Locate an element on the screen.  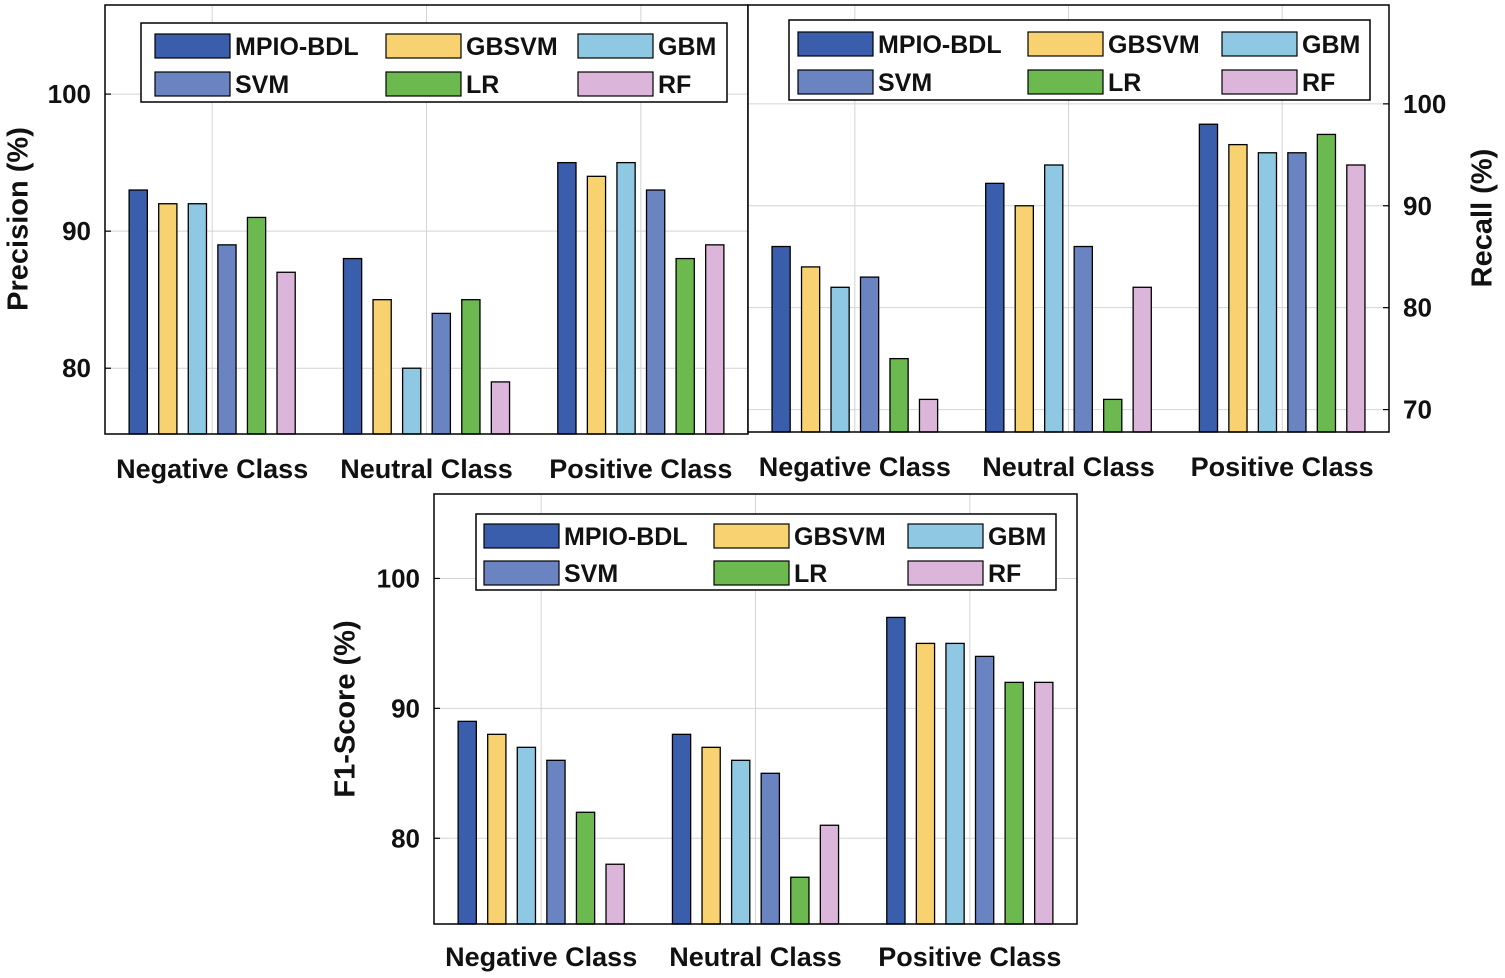
y-axis-label: Recall (%) is located at coordinates (1483, 218).